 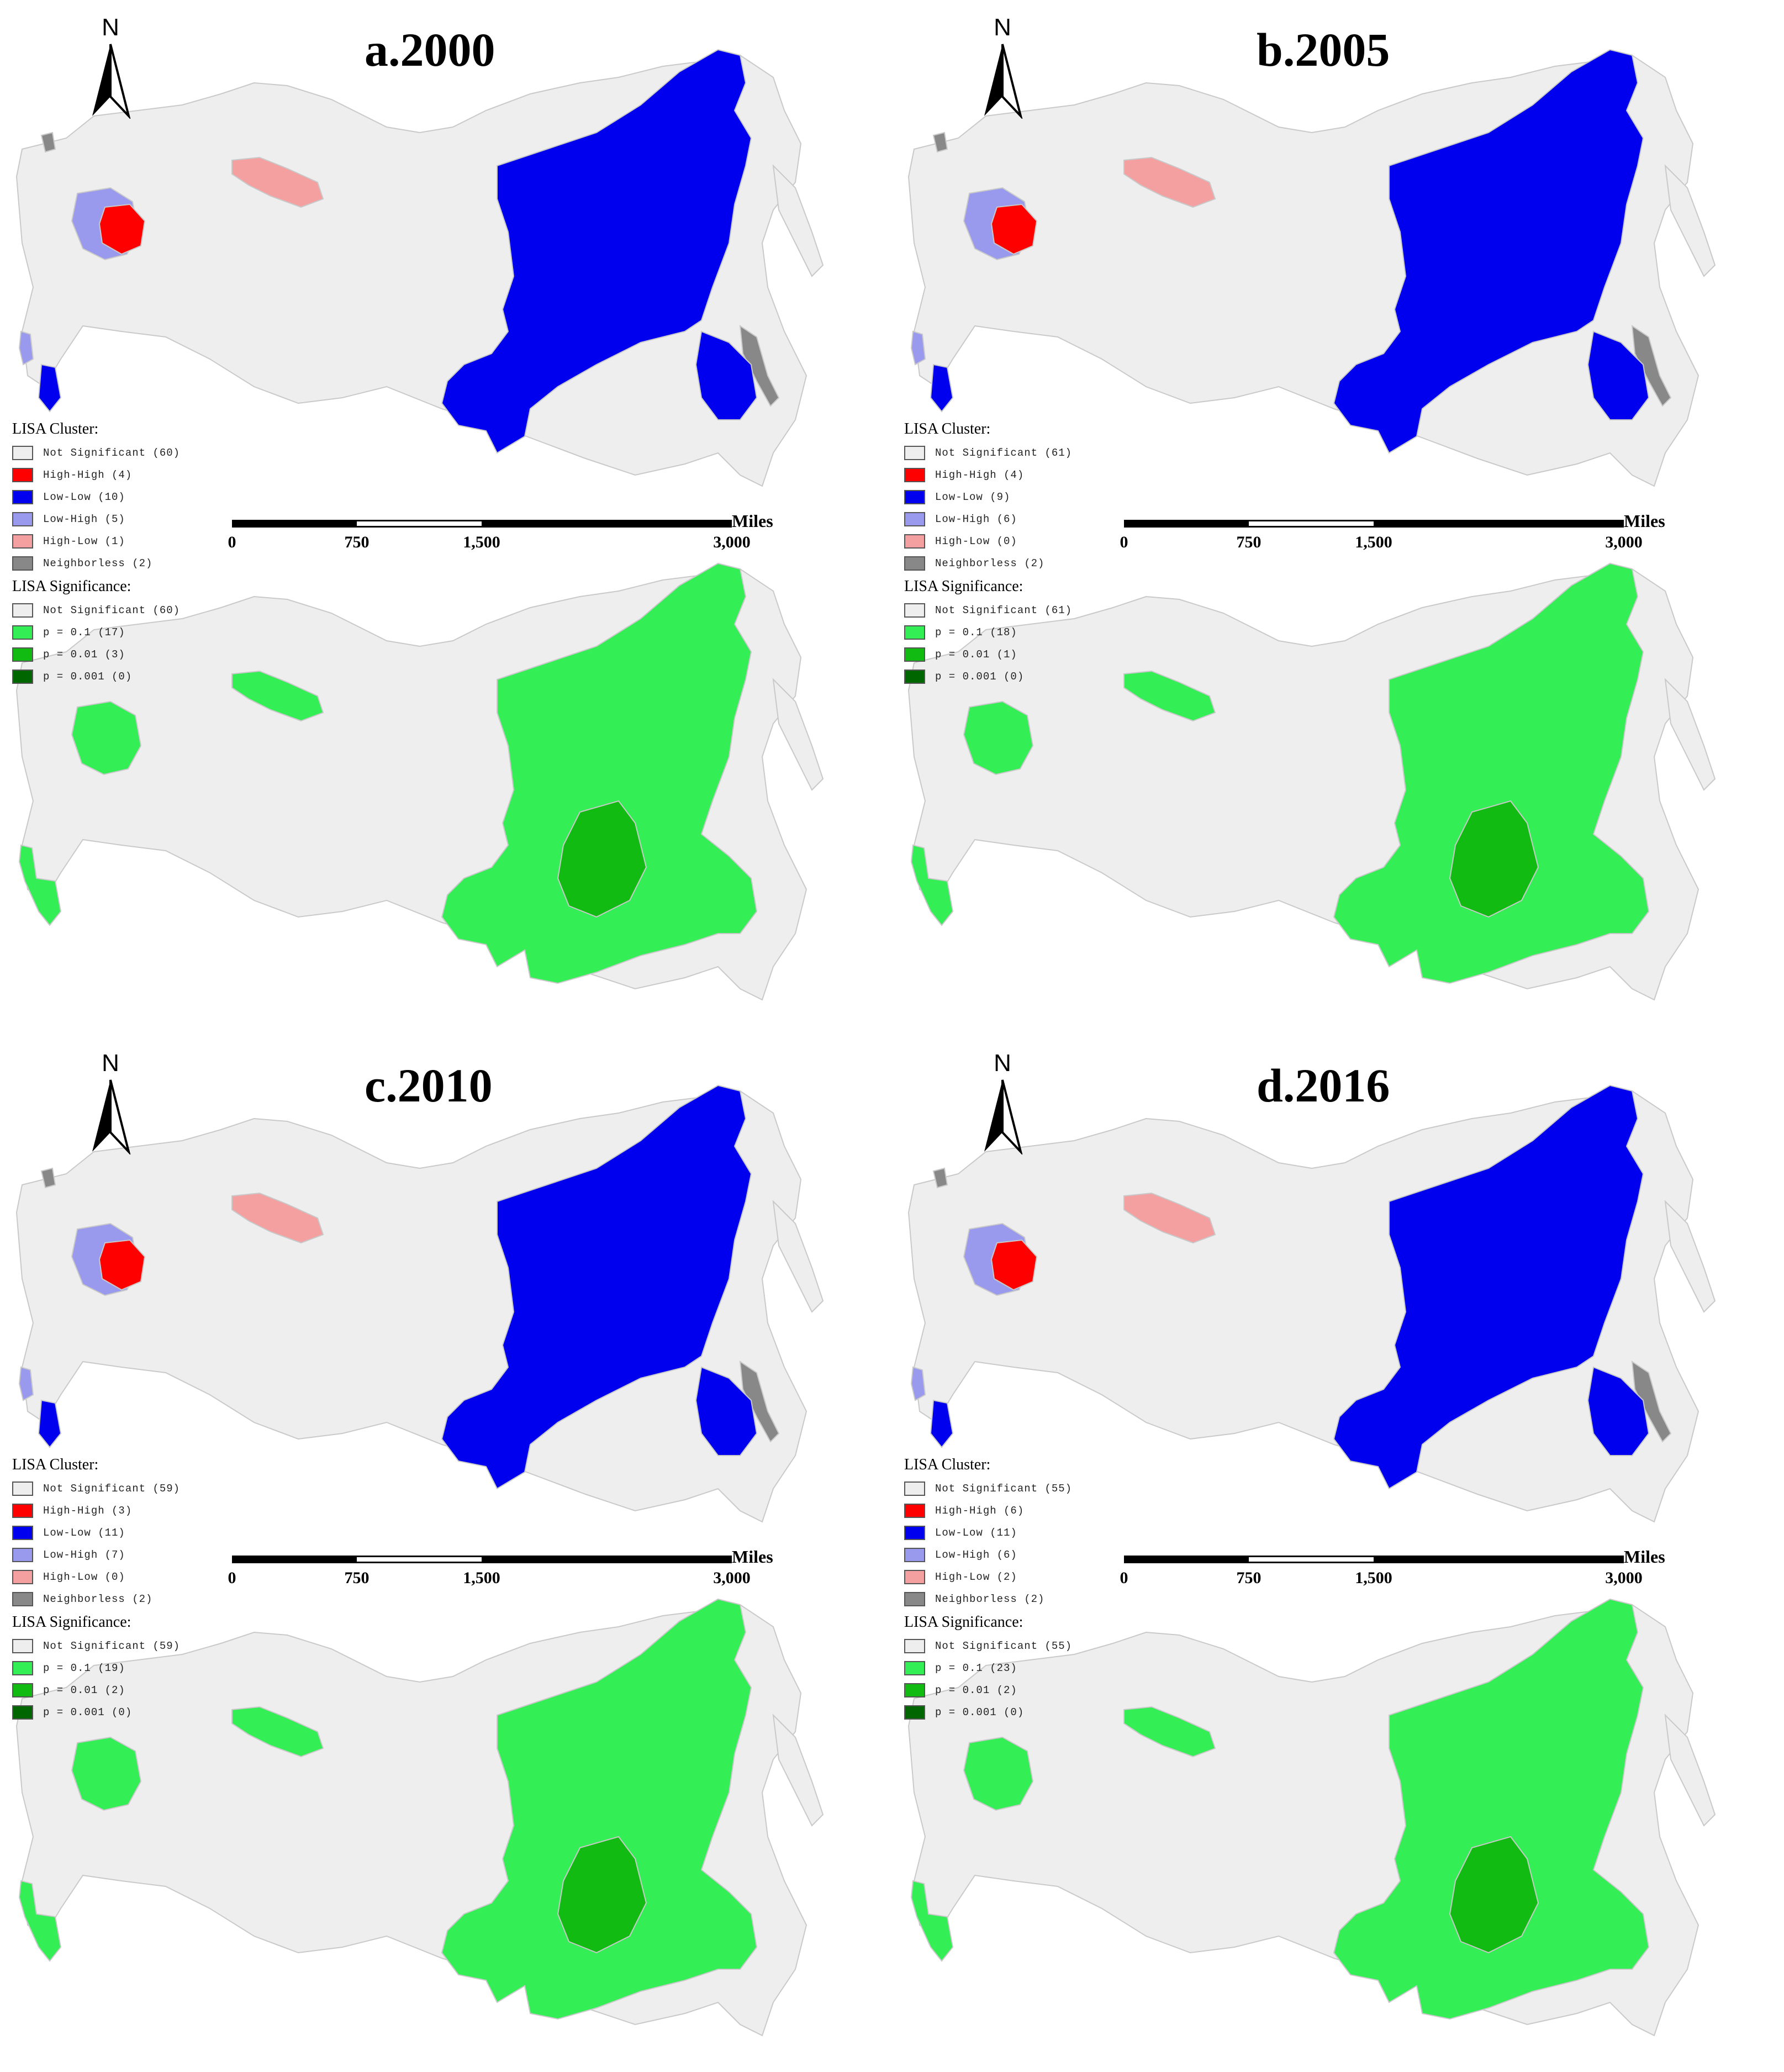 I want to click on legend-item-p-0-01: p = 0.01 (2), so click(x=96, y=1690).